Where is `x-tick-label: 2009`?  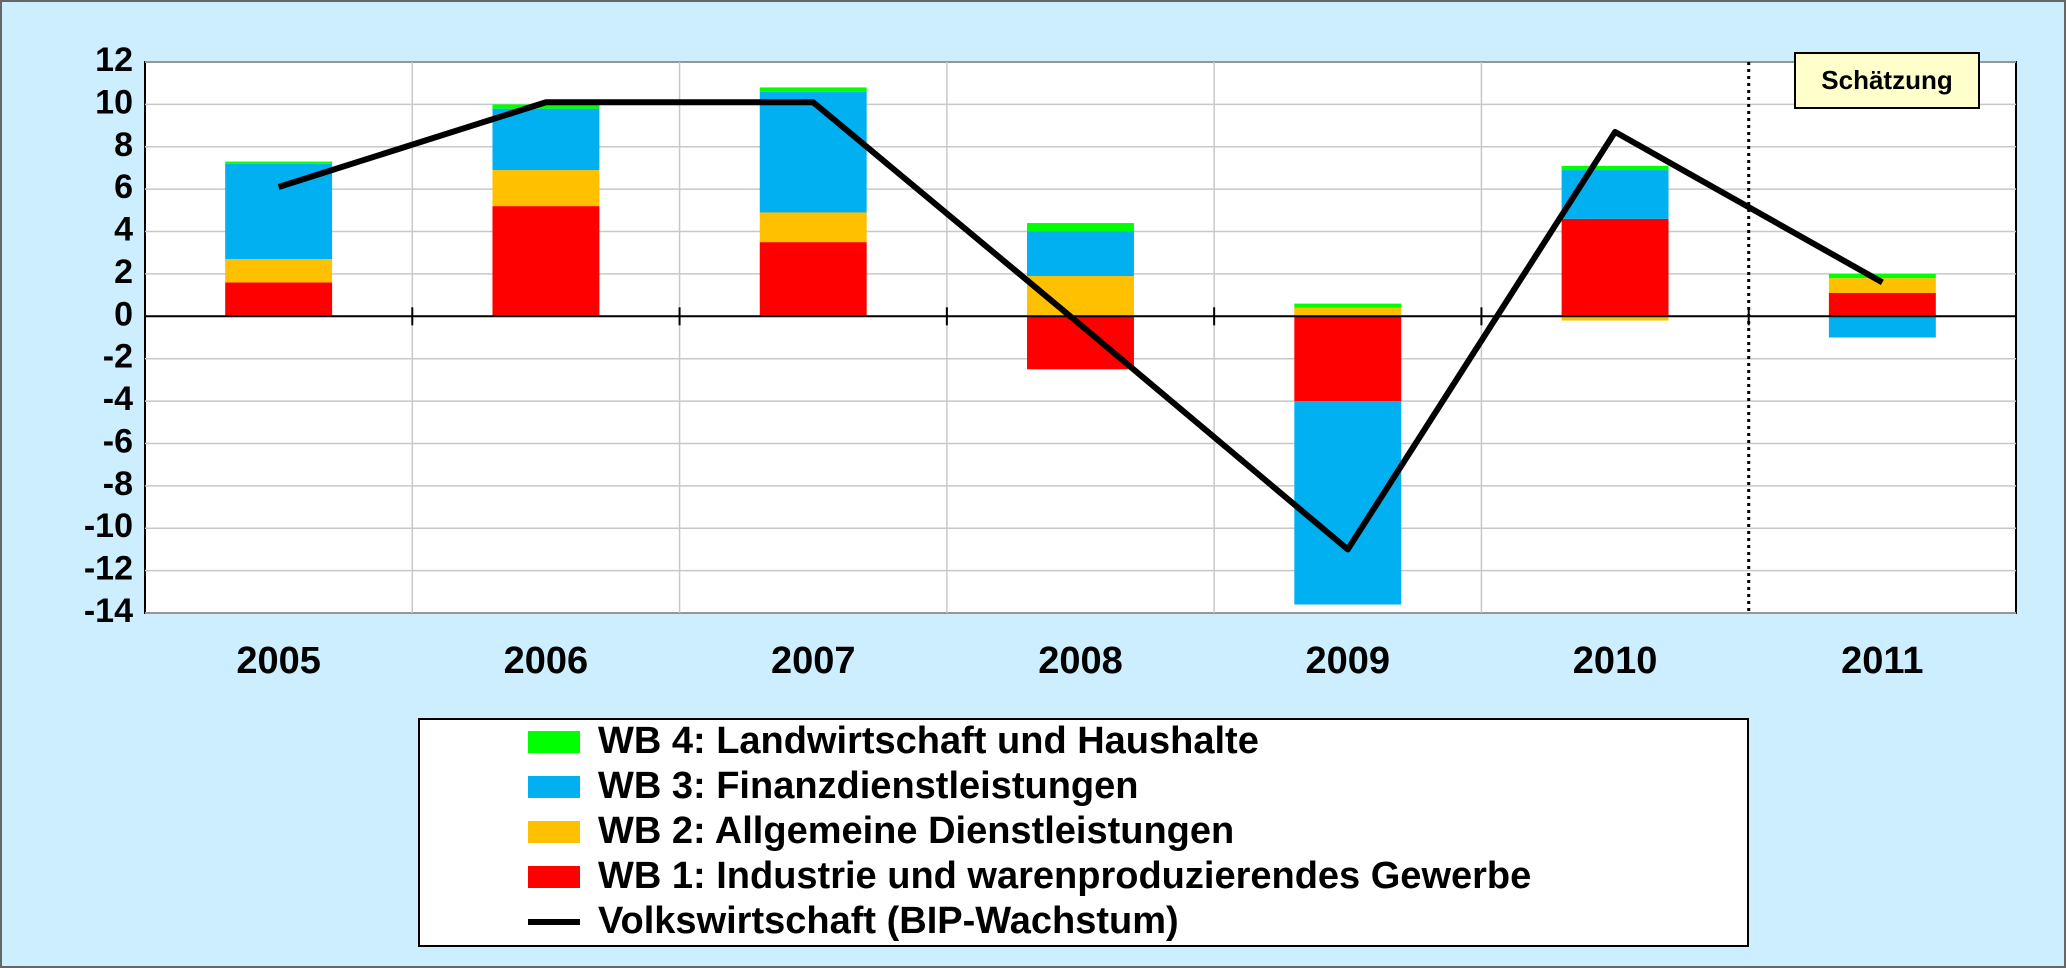
x-tick-label: 2009 is located at coordinates (1348, 661).